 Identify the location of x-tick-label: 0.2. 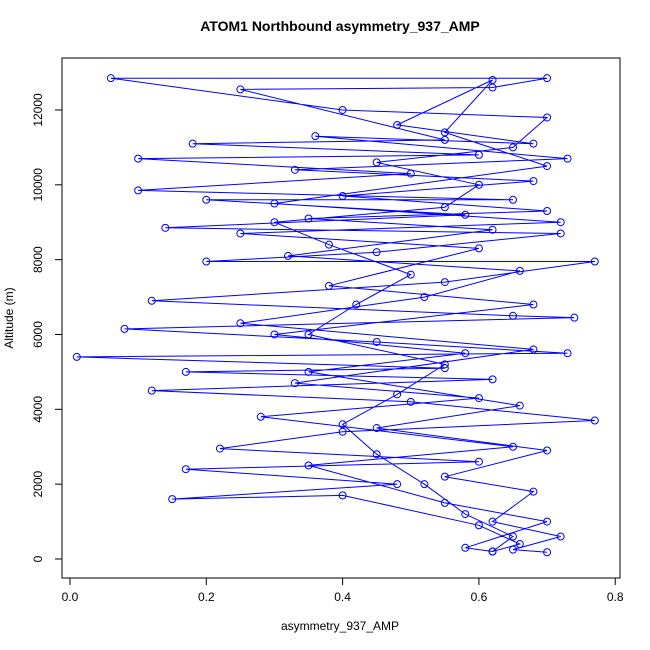
(206, 597).